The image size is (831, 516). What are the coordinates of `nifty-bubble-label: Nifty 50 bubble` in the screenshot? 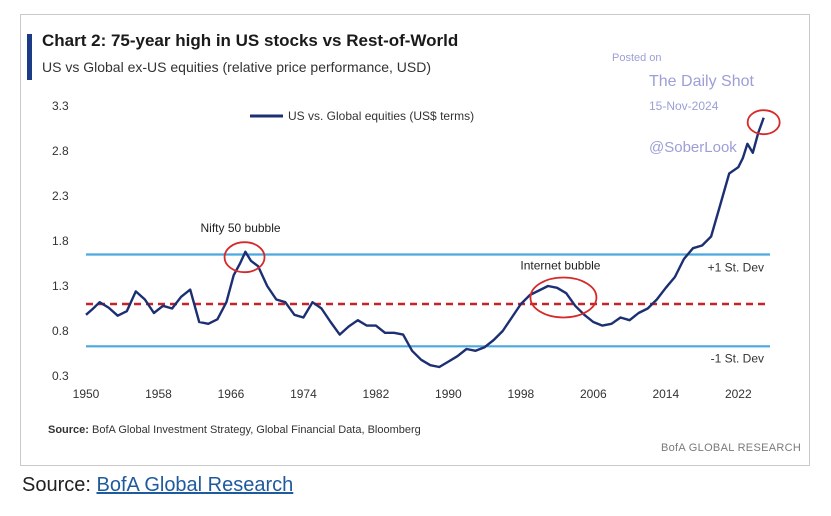 It's located at (241, 228).